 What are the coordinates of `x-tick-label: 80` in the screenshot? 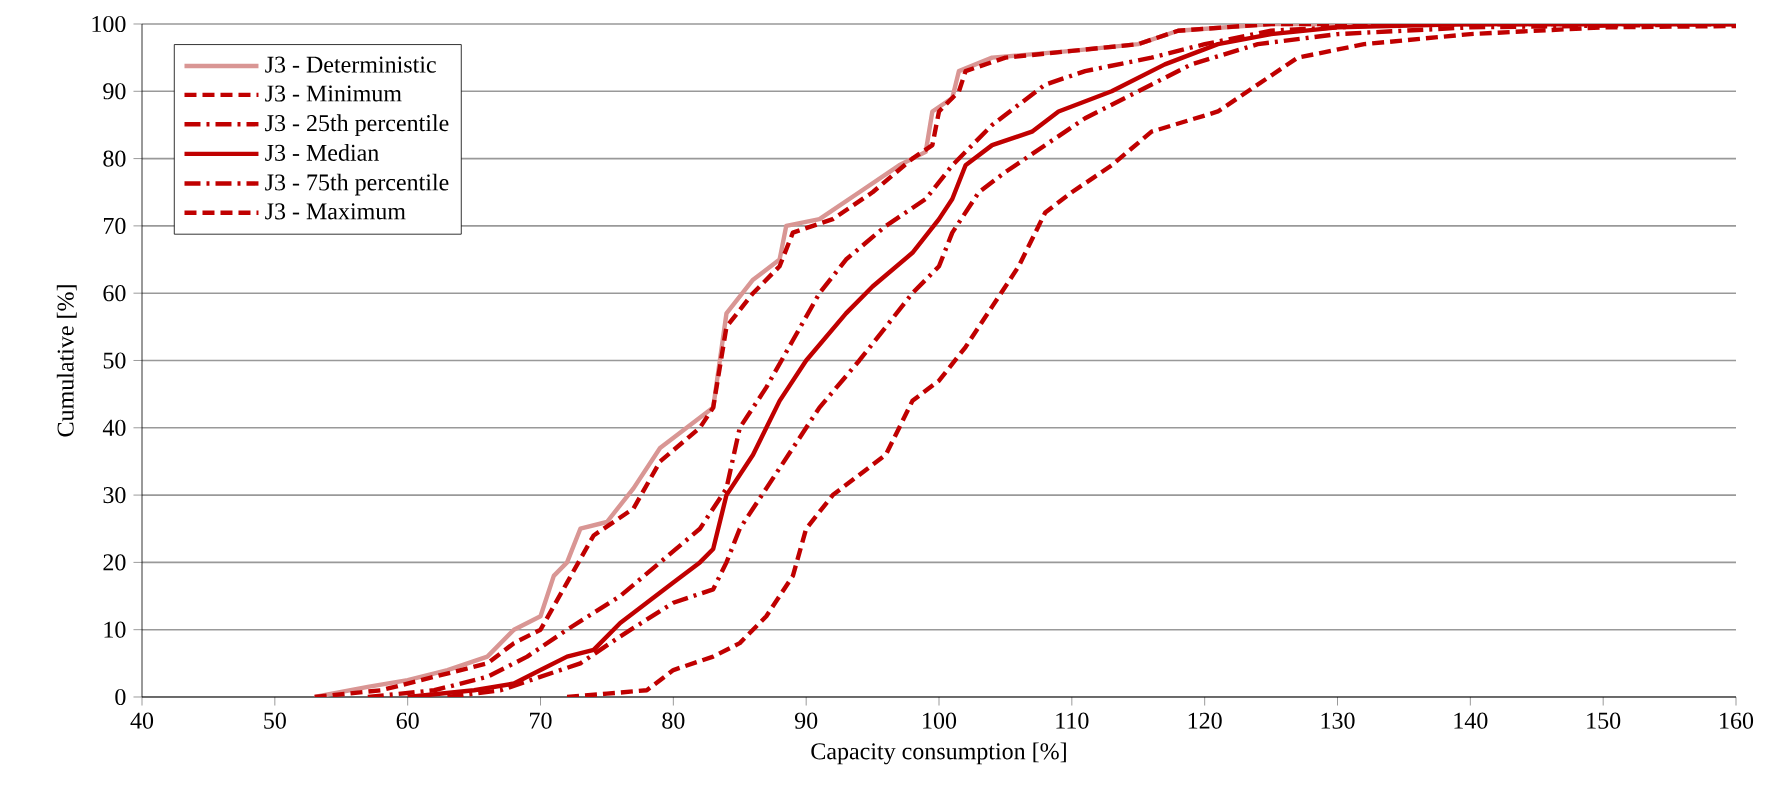 It's located at (673, 720).